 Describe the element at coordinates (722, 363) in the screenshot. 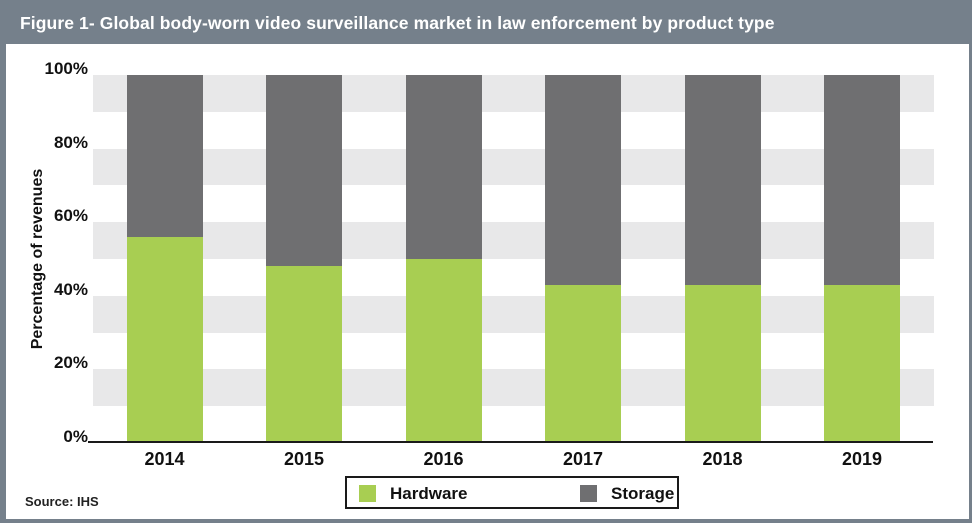

I see `bar-segment-hardware-2018` at that location.